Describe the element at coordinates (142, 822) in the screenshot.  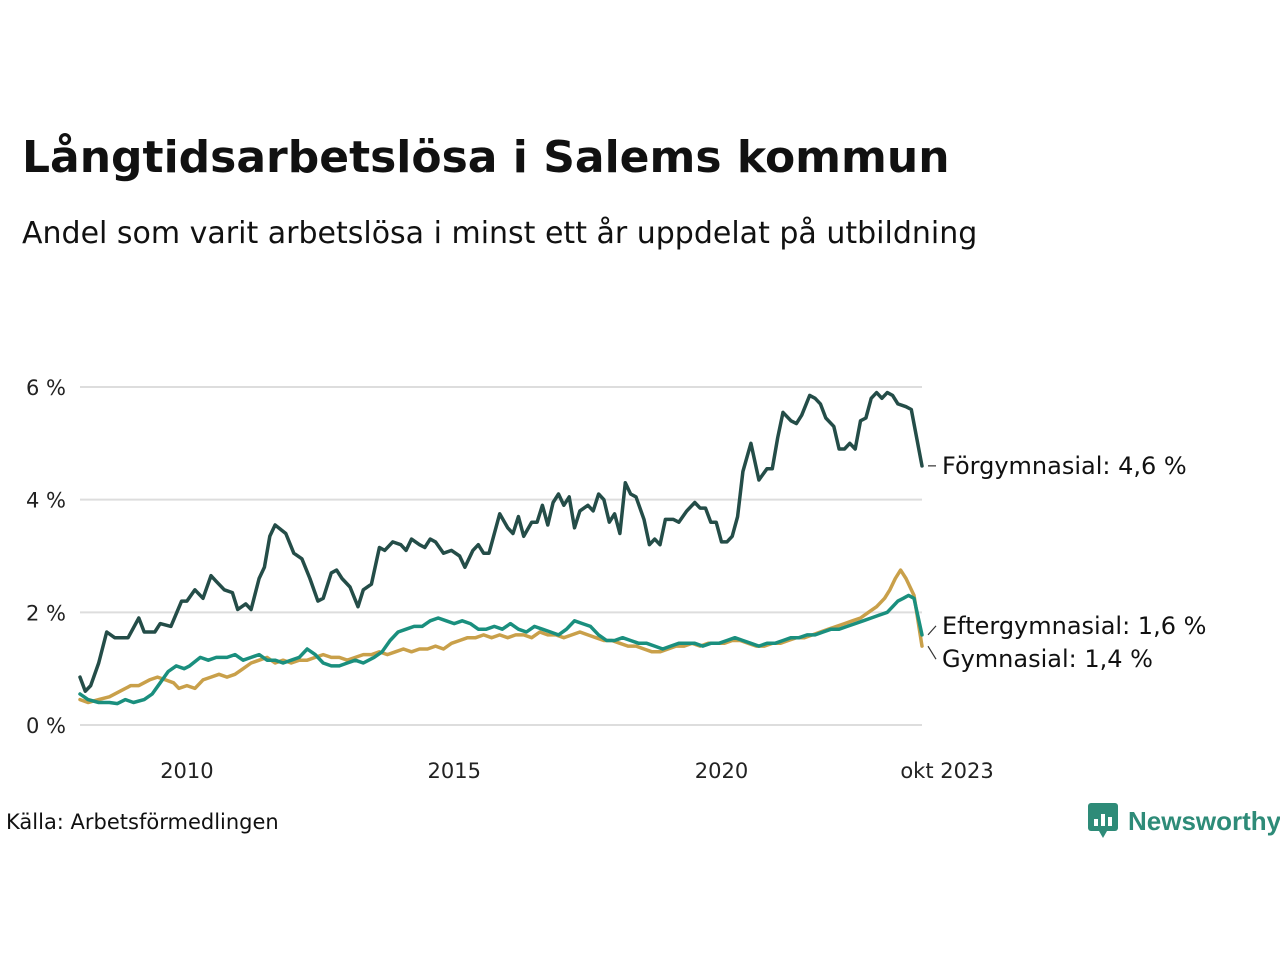
I see `source-note: Källa: Arbetsförmedlingen` at that location.